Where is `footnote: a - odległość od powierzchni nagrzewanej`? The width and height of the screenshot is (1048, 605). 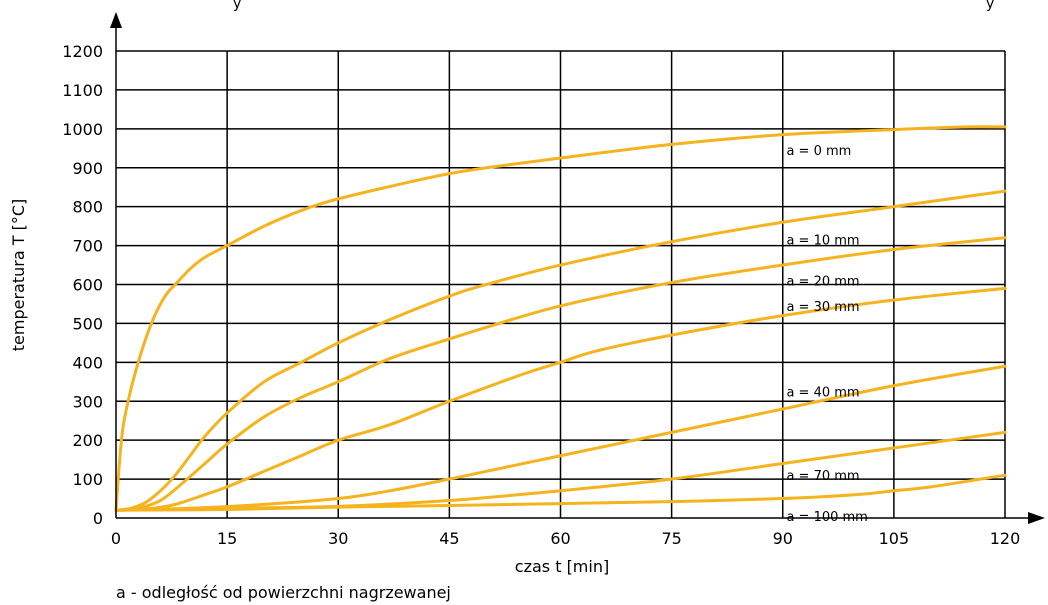
footnote: a - odległość od powierzchni nagrzewanej is located at coordinates (283, 592).